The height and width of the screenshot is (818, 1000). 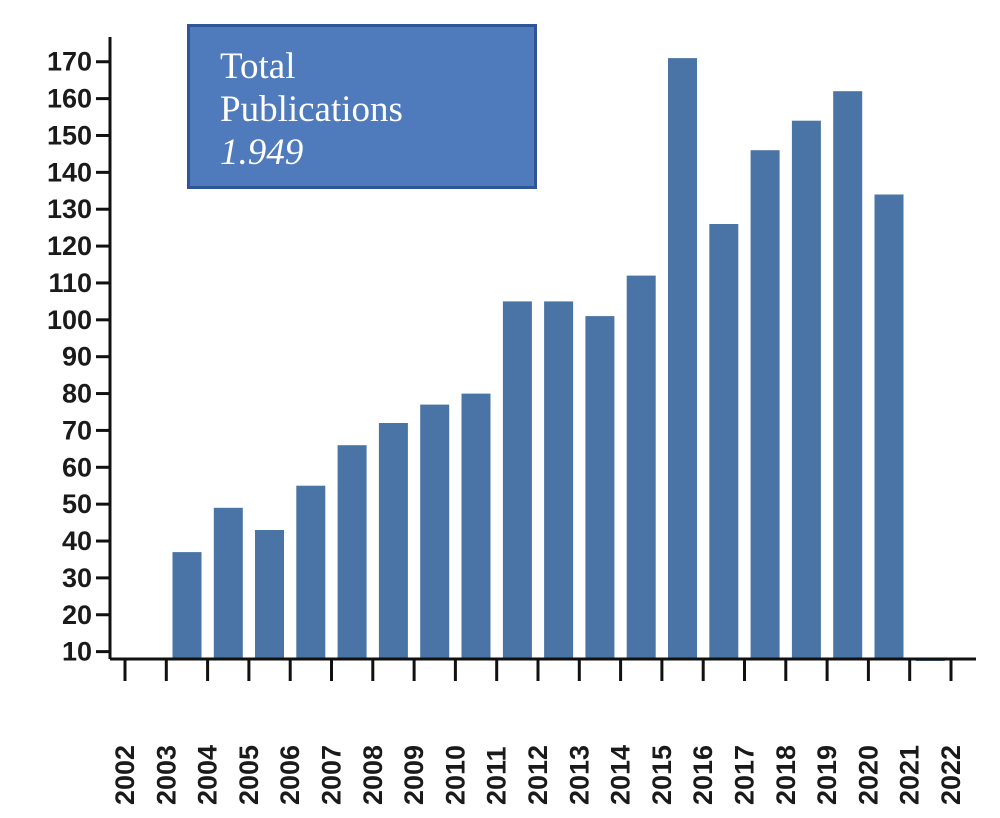 What do you see at coordinates (332, 775) in the screenshot?
I see `x-tick-label: 2007` at bounding box center [332, 775].